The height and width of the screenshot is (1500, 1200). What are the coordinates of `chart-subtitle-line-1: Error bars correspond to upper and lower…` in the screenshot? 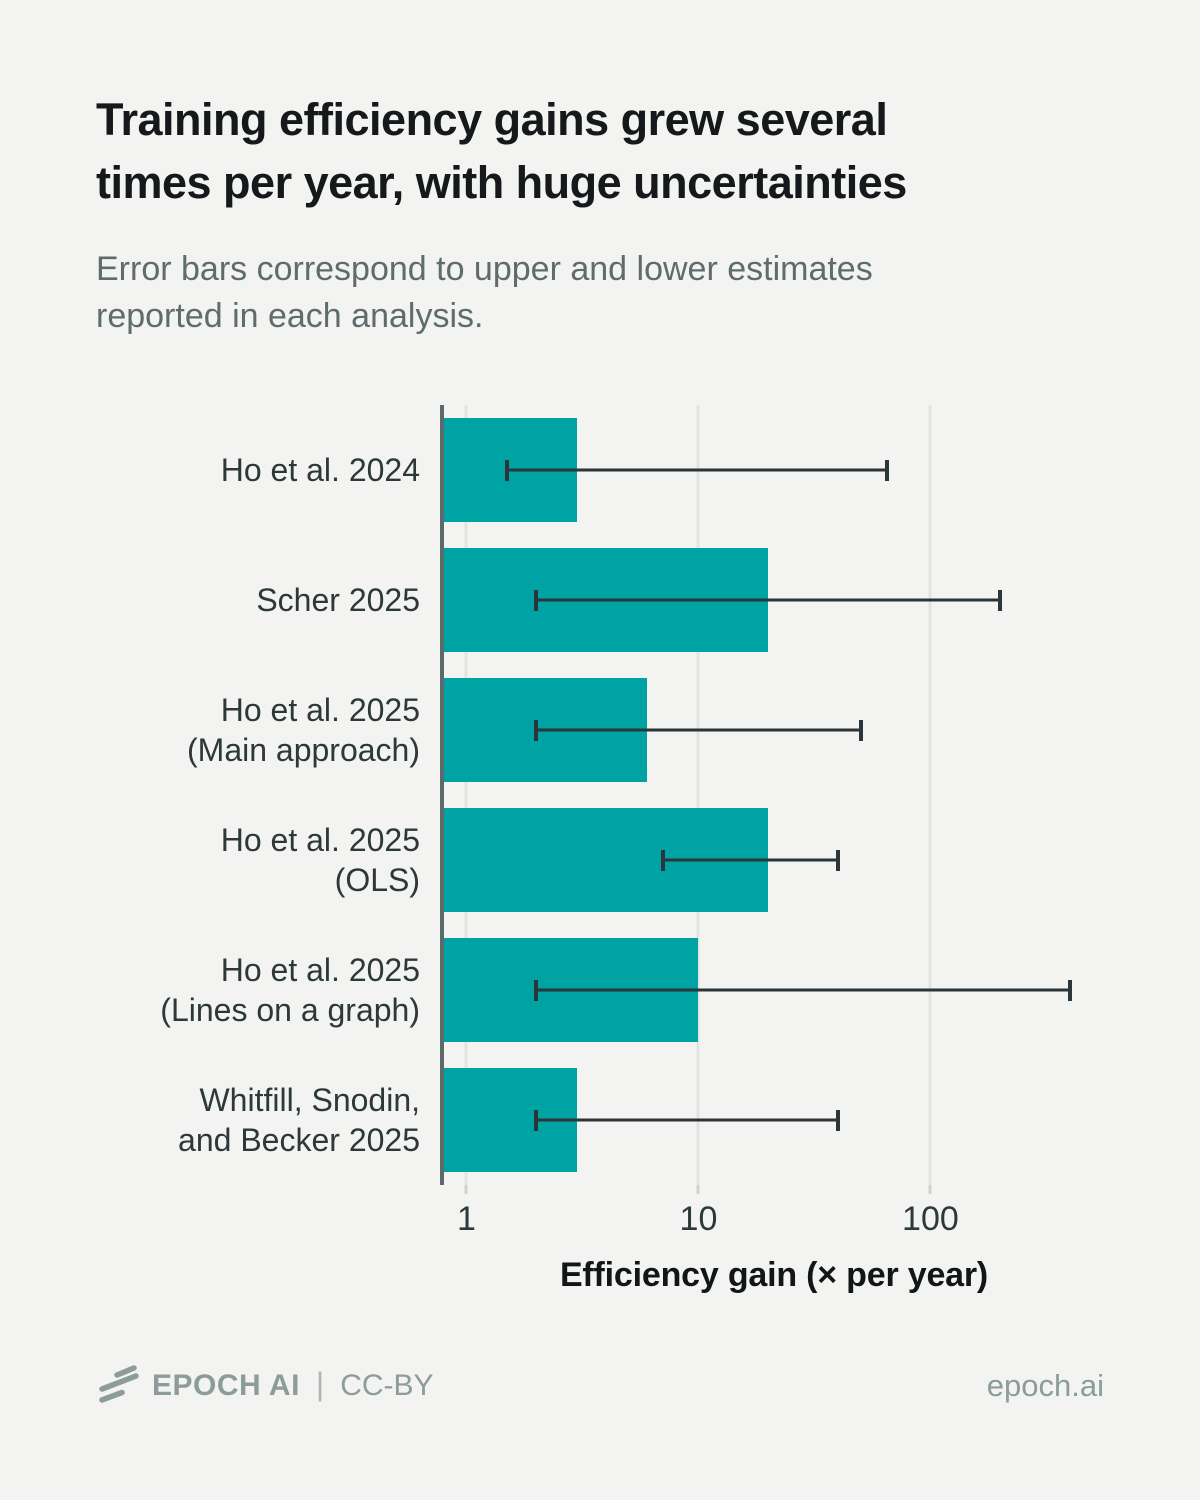 It's located at (484, 269).